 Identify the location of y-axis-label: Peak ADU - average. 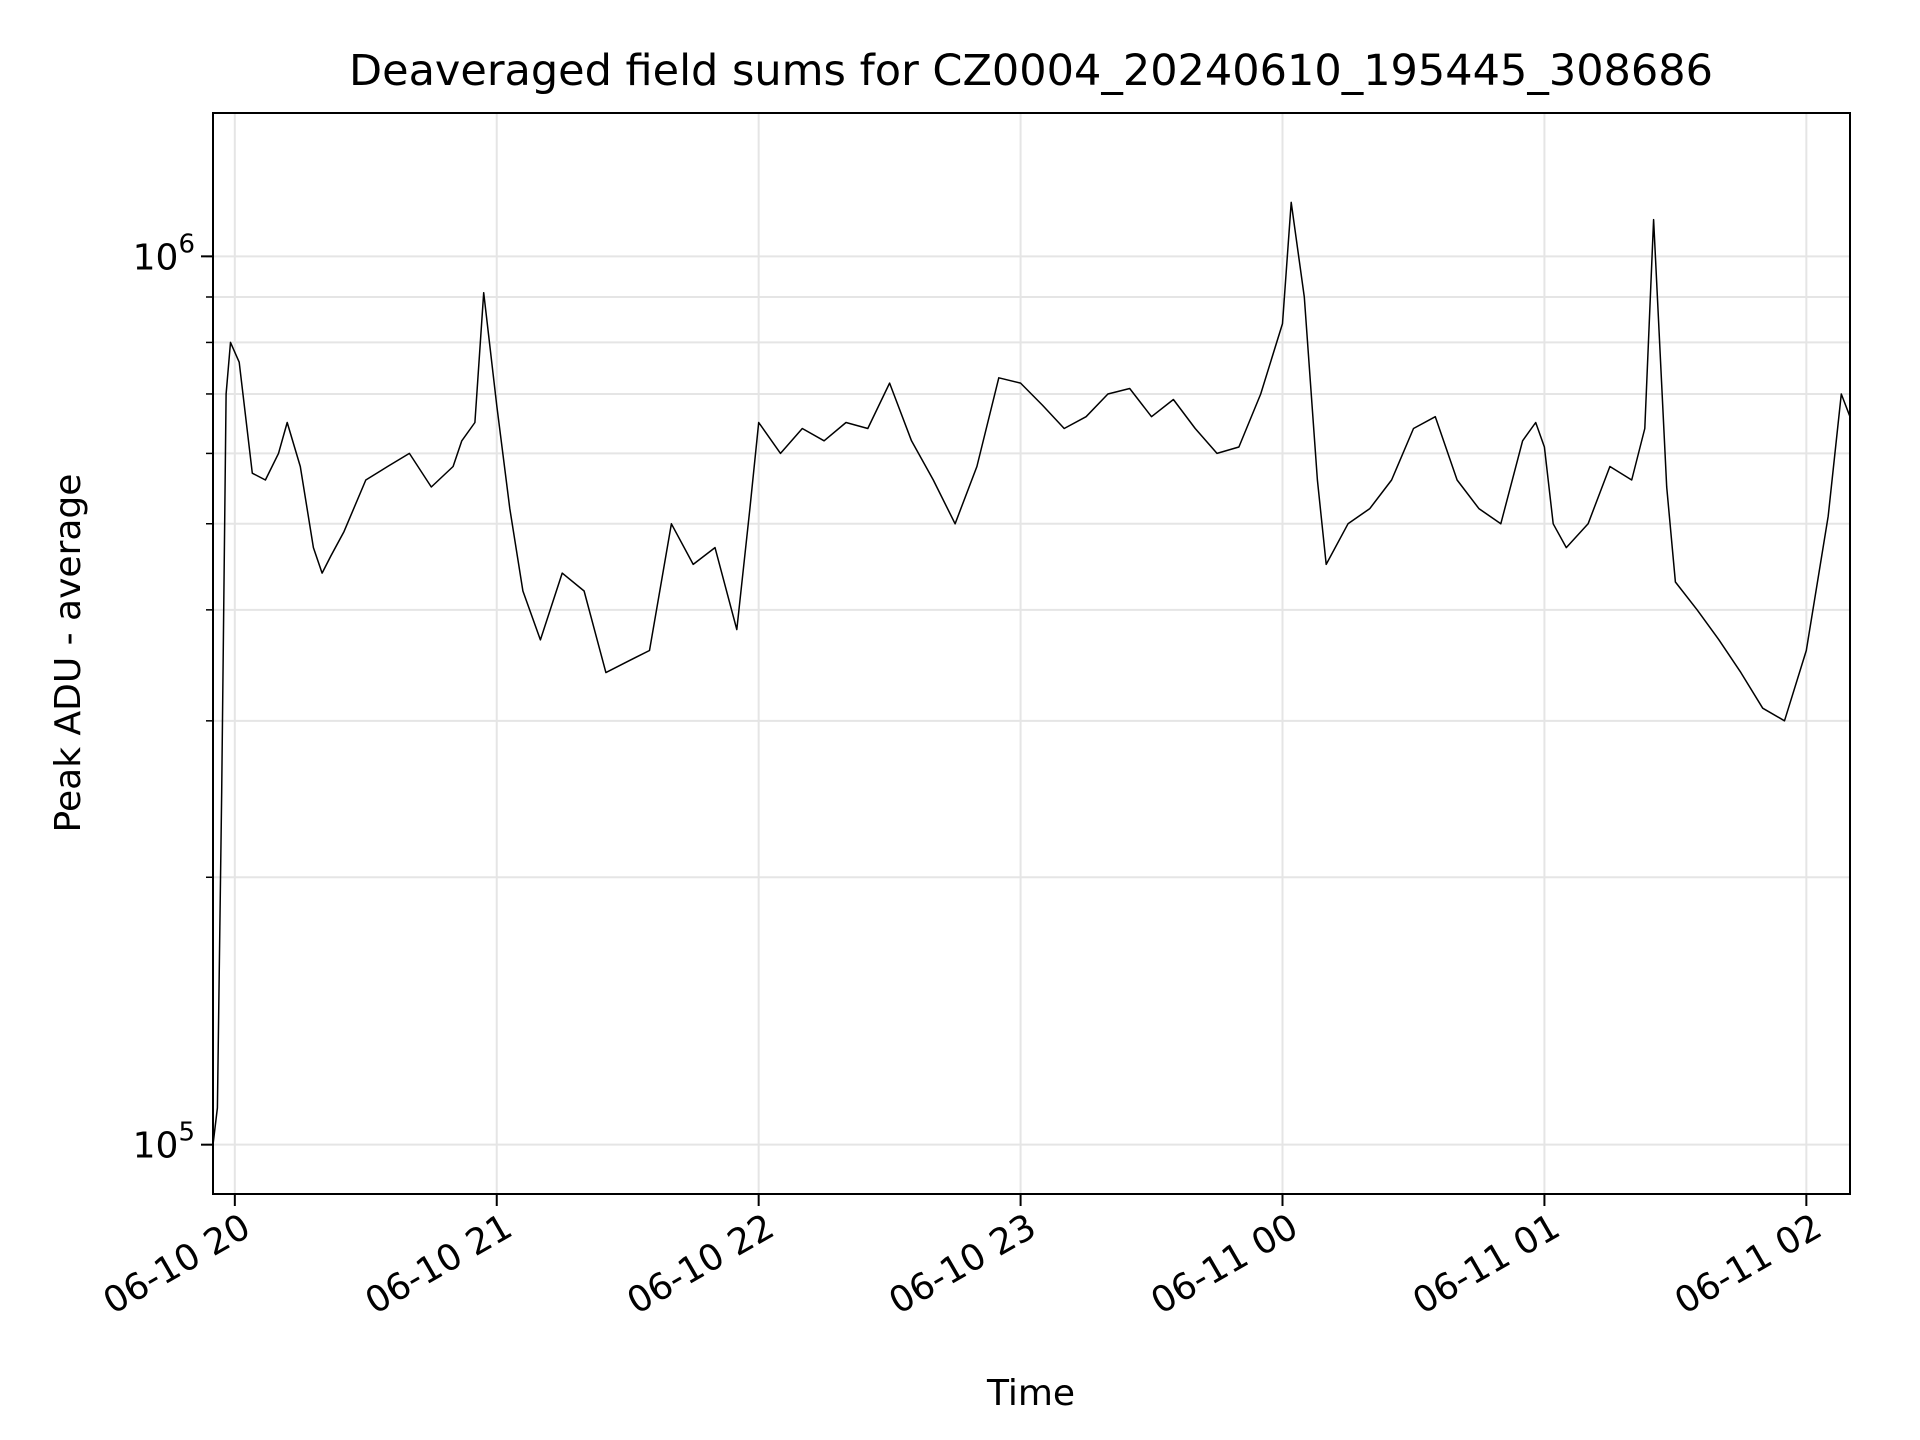
(68, 653).